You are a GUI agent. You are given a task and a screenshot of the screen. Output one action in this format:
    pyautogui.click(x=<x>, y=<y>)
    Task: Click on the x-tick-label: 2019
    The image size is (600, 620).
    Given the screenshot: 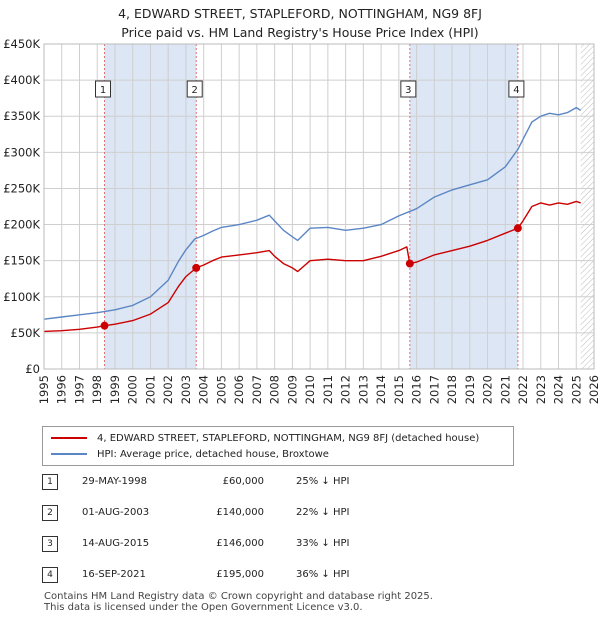 What is the action you would take?
    pyautogui.click(x=470, y=389)
    